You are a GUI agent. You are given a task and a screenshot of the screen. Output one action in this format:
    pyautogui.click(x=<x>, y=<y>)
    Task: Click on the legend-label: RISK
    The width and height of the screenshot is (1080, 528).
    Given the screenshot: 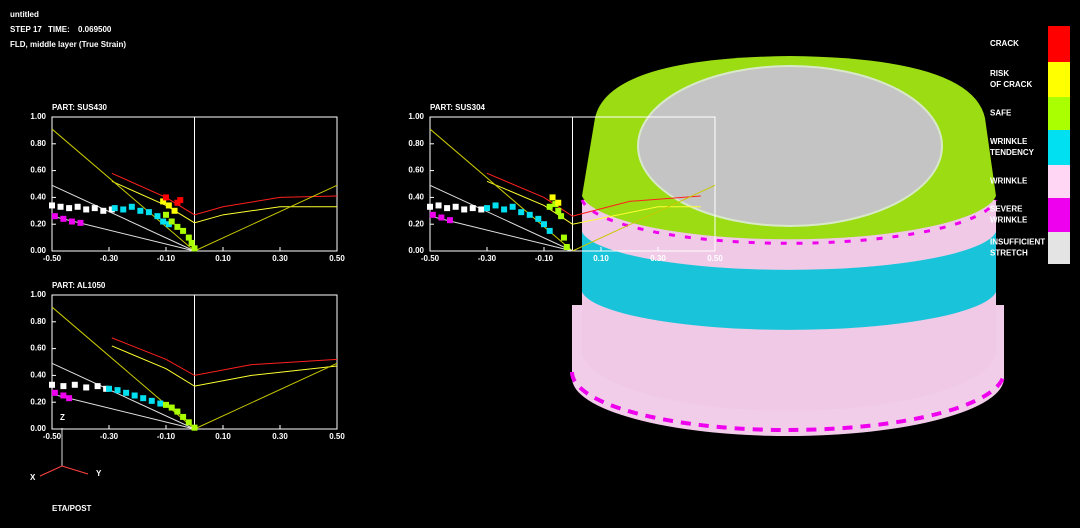 What is the action you would take?
    pyautogui.click(x=999, y=73)
    